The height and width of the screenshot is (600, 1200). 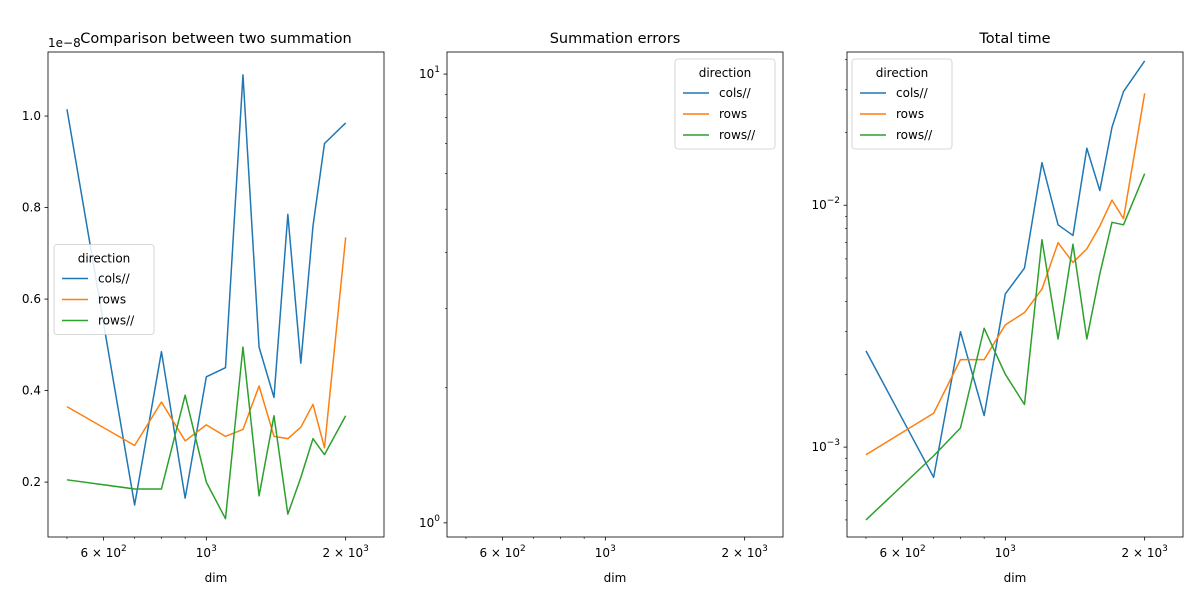 What do you see at coordinates (31, 391) in the screenshot?
I see `y-tick-label: 0.4` at bounding box center [31, 391].